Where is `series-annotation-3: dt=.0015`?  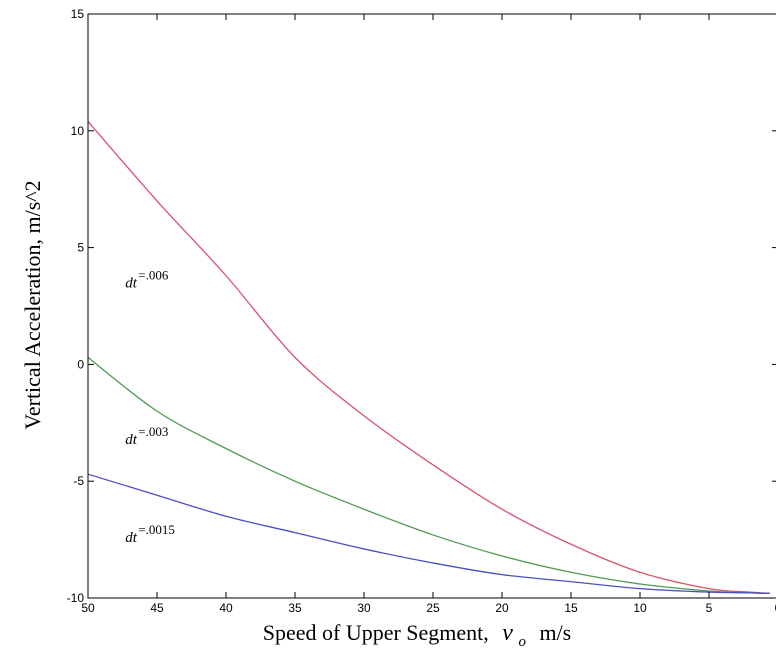 series-annotation-3: dt=.0015 is located at coordinates (150, 534).